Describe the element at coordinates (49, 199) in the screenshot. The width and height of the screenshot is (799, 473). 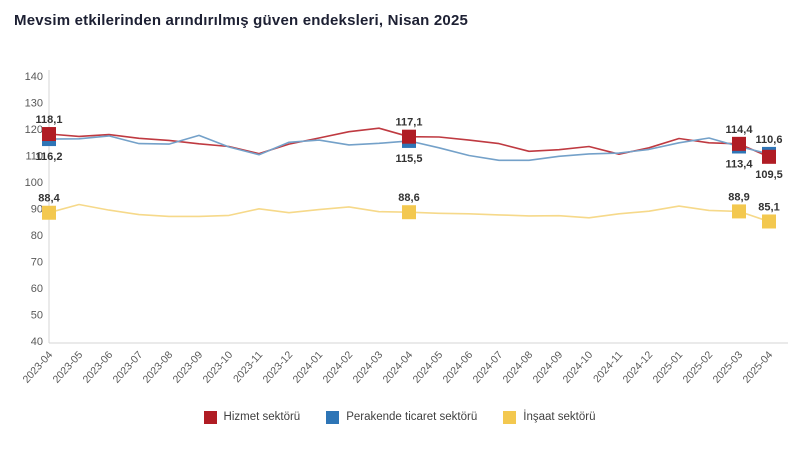
I see `data-point-label: 88,4` at that location.